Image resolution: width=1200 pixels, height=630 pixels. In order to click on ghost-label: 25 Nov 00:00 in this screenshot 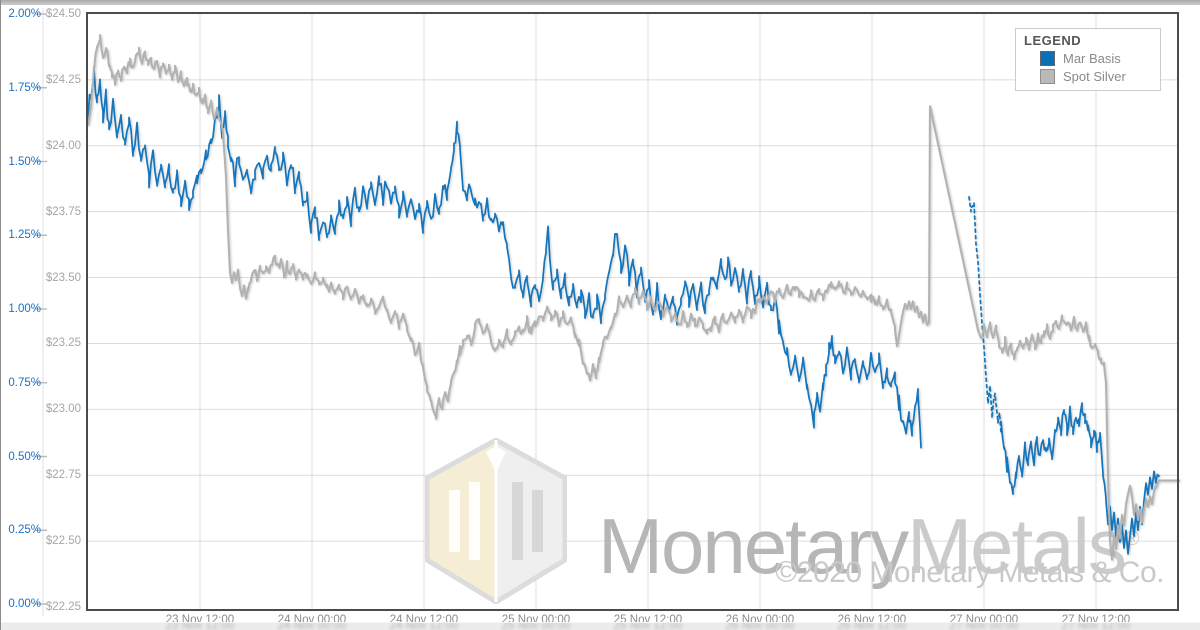, I will do `click(536, 626)`.